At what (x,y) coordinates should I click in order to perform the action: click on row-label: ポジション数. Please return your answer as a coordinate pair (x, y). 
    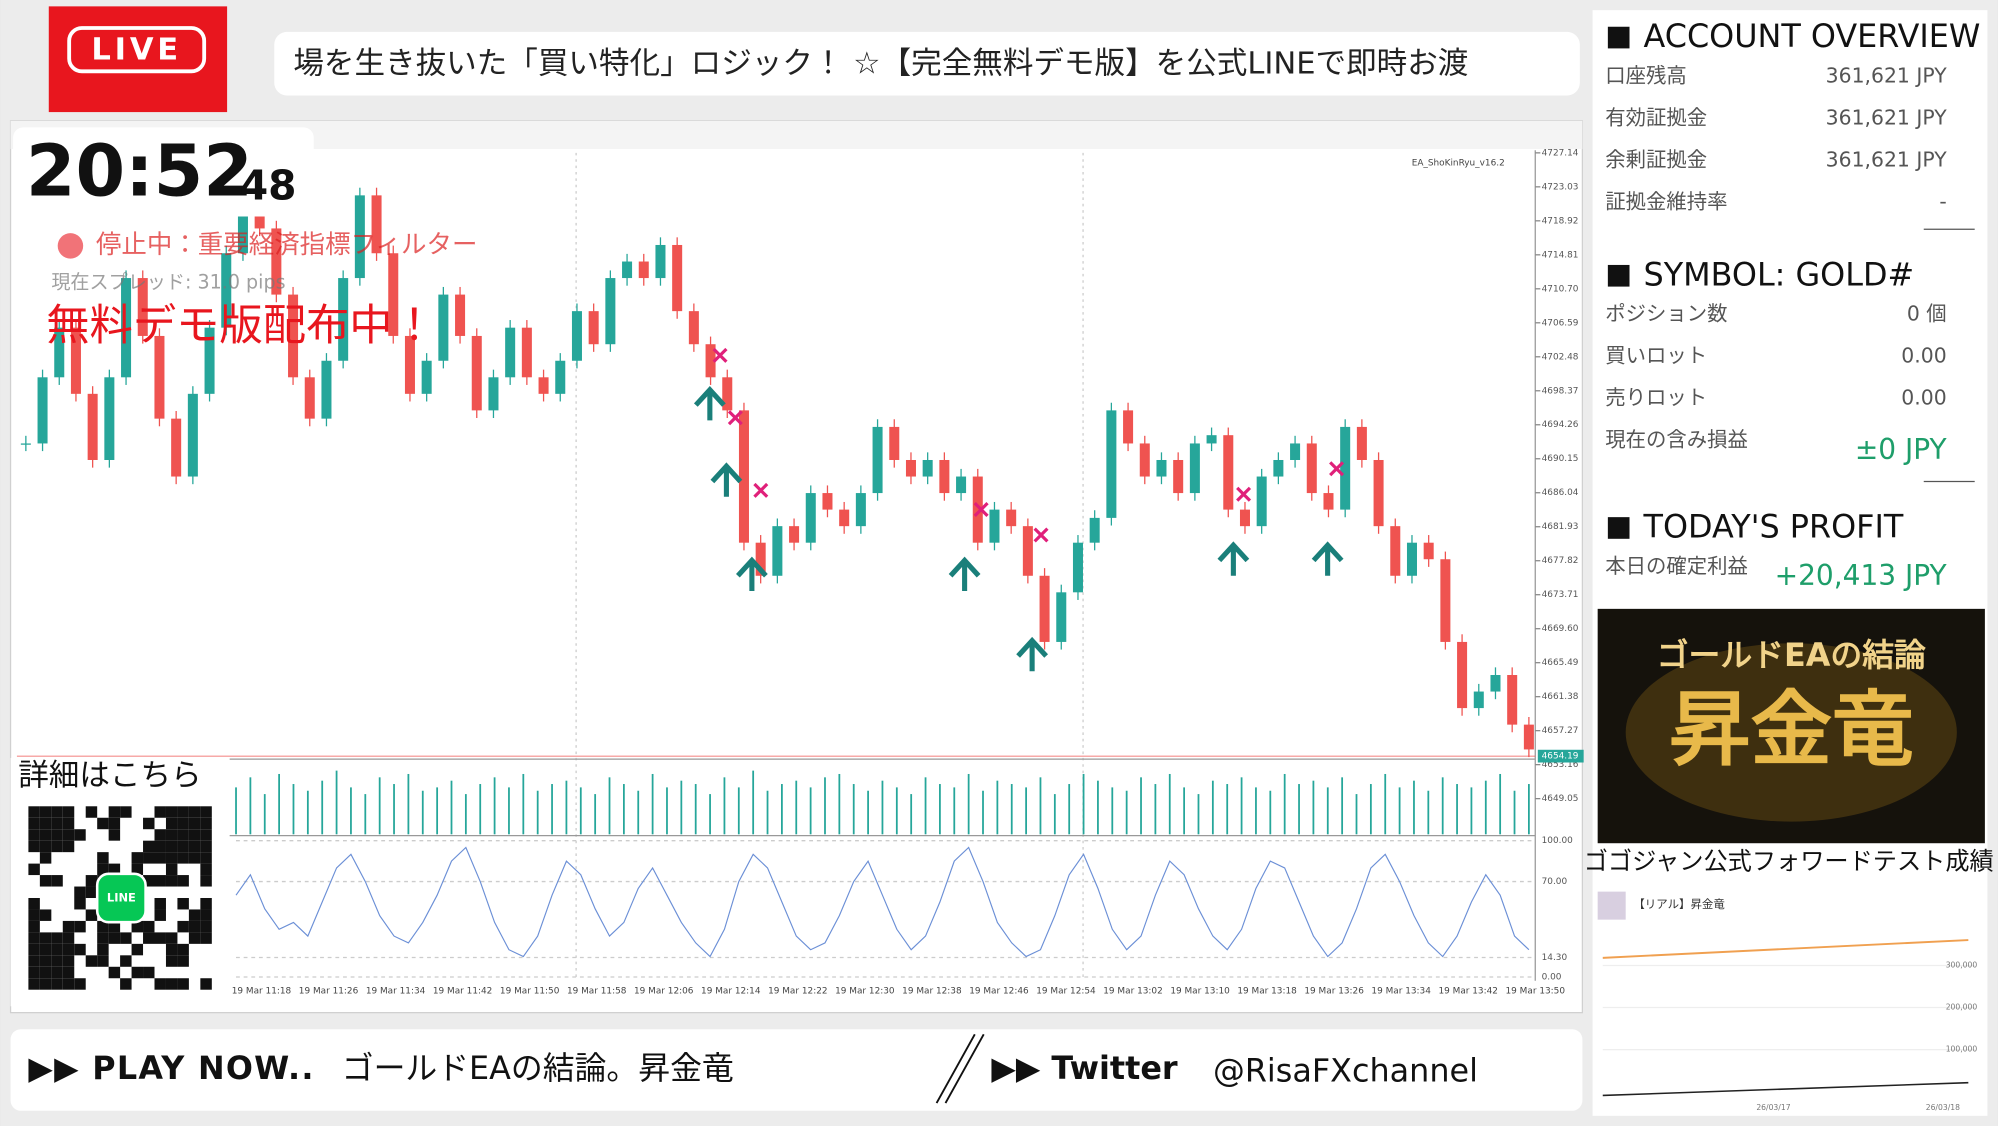
    Looking at the image, I should click on (1666, 314).